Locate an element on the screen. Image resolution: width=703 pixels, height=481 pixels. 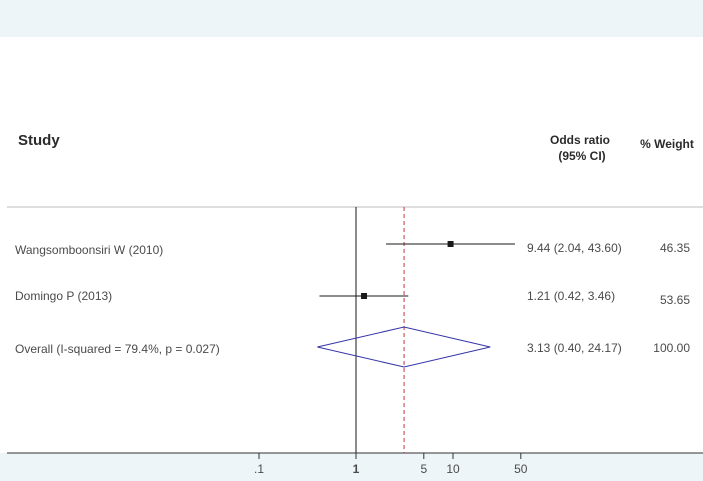
study-ci-text: 1.21 (0.42, 3.46) is located at coordinates (571, 296).